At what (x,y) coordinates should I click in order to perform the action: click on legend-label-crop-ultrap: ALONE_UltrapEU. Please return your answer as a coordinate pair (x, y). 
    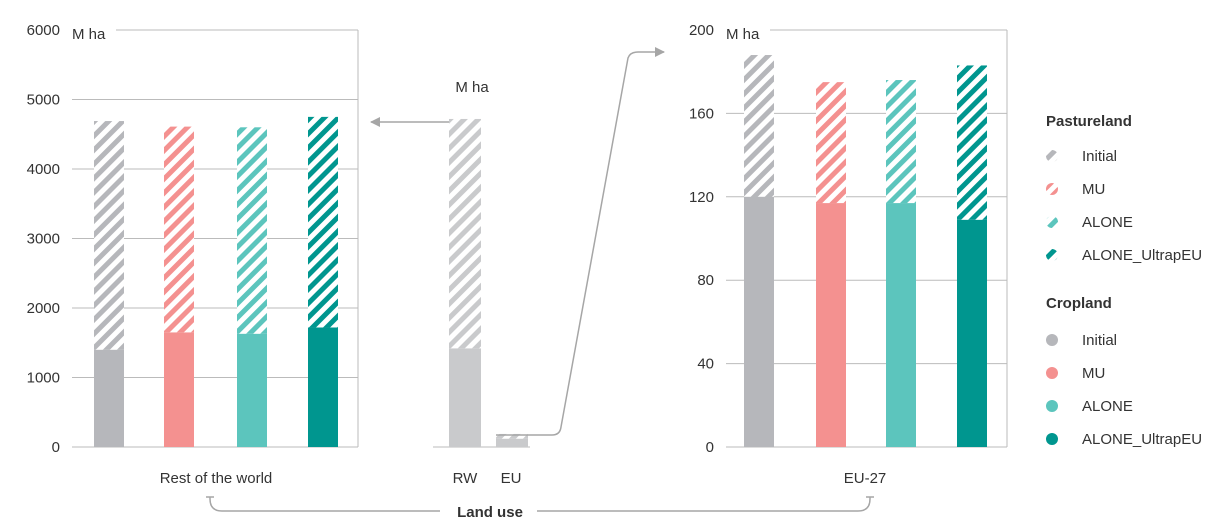
    Looking at the image, I should click on (1142, 439).